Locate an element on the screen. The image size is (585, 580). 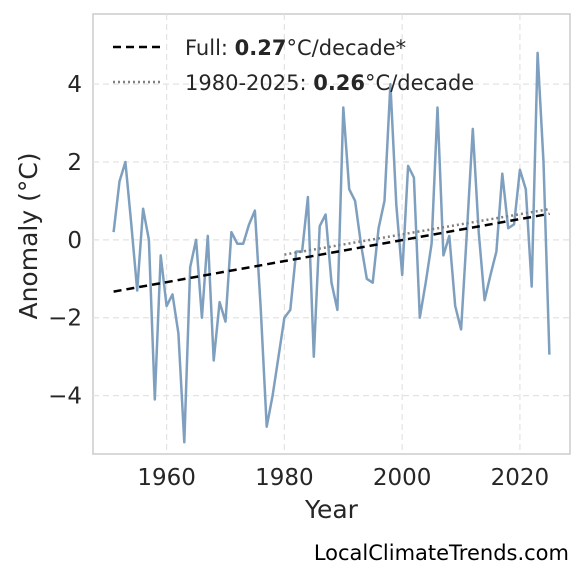
legend-entry-recent: 1980-2025: 0.26°C/decade is located at coordinates (329, 83).